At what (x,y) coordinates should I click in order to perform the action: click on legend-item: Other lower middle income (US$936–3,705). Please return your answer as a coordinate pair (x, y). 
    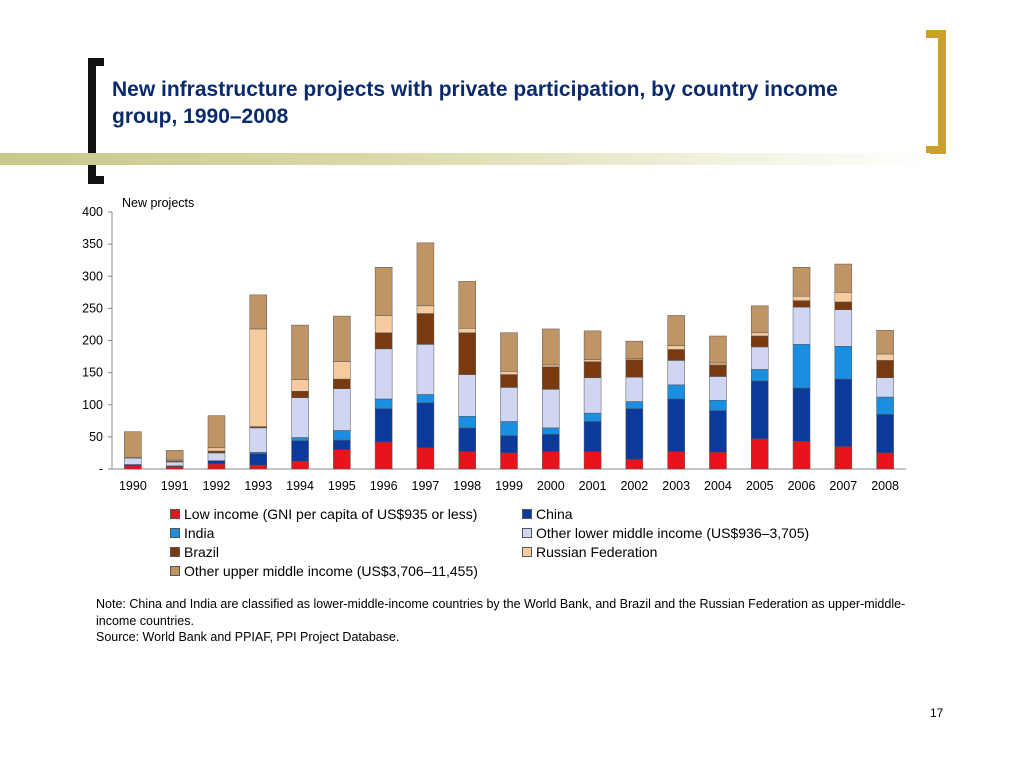
    Looking at the image, I should click on (665, 533).